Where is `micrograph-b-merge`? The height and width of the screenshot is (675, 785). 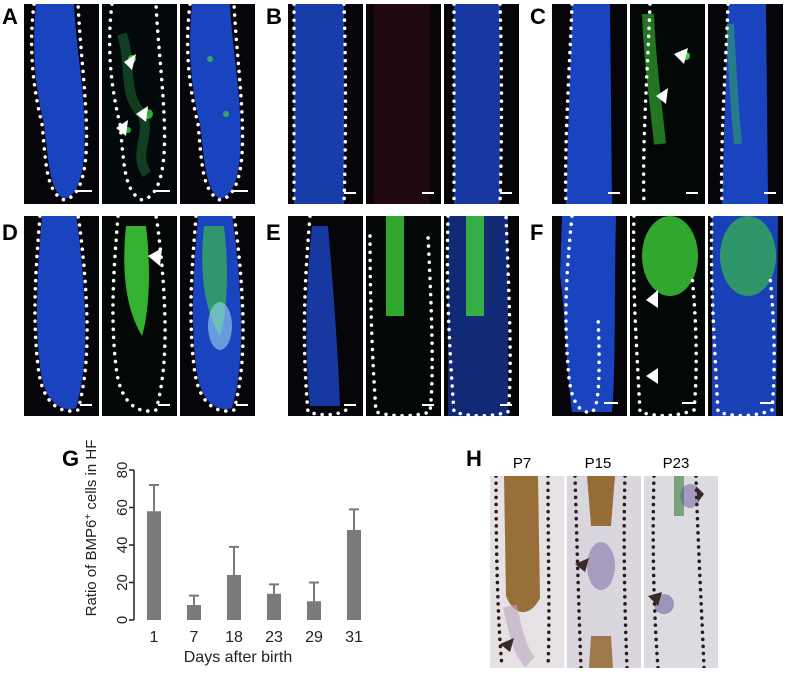 micrograph-b-merge is located at coordinates (481, 104).